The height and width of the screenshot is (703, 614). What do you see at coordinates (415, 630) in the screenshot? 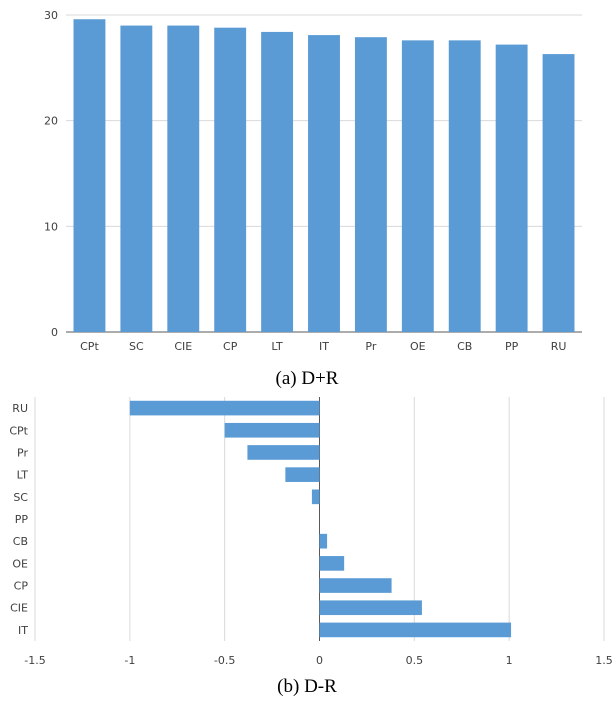
I see `chart-b-bar-it` at bounding box center [415, 630].